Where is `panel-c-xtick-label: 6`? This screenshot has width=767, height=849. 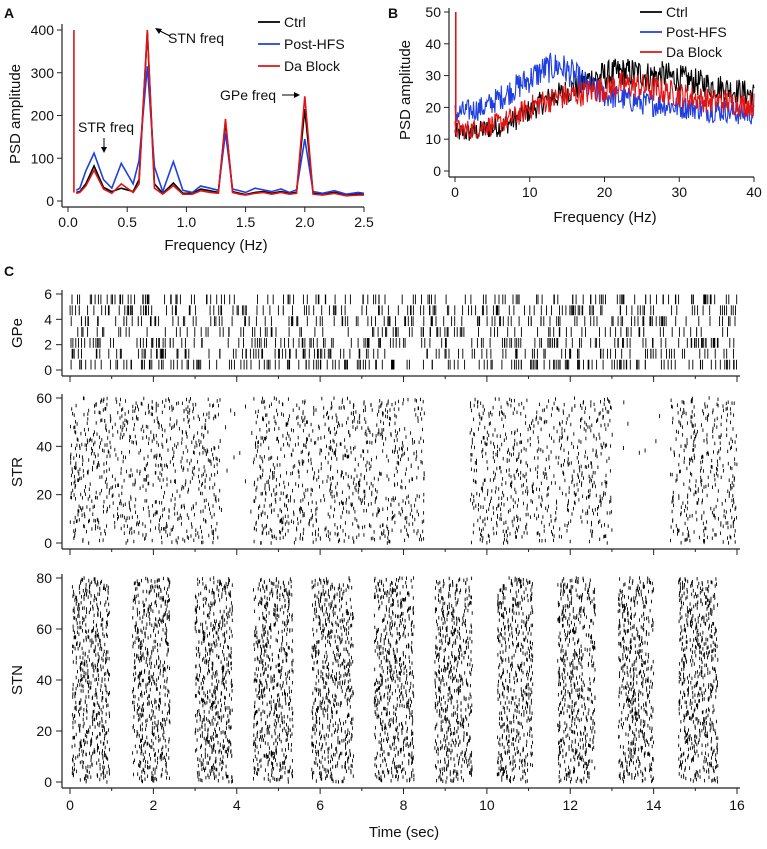 panel-c-xtick-label: 6 is located at coordinates (320, 805).